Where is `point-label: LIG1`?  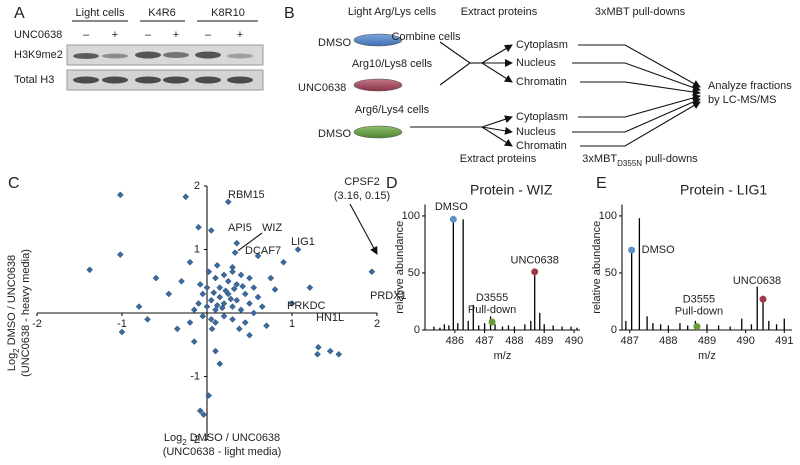 point-label: LIG1 is located at coordinates (303, 242).